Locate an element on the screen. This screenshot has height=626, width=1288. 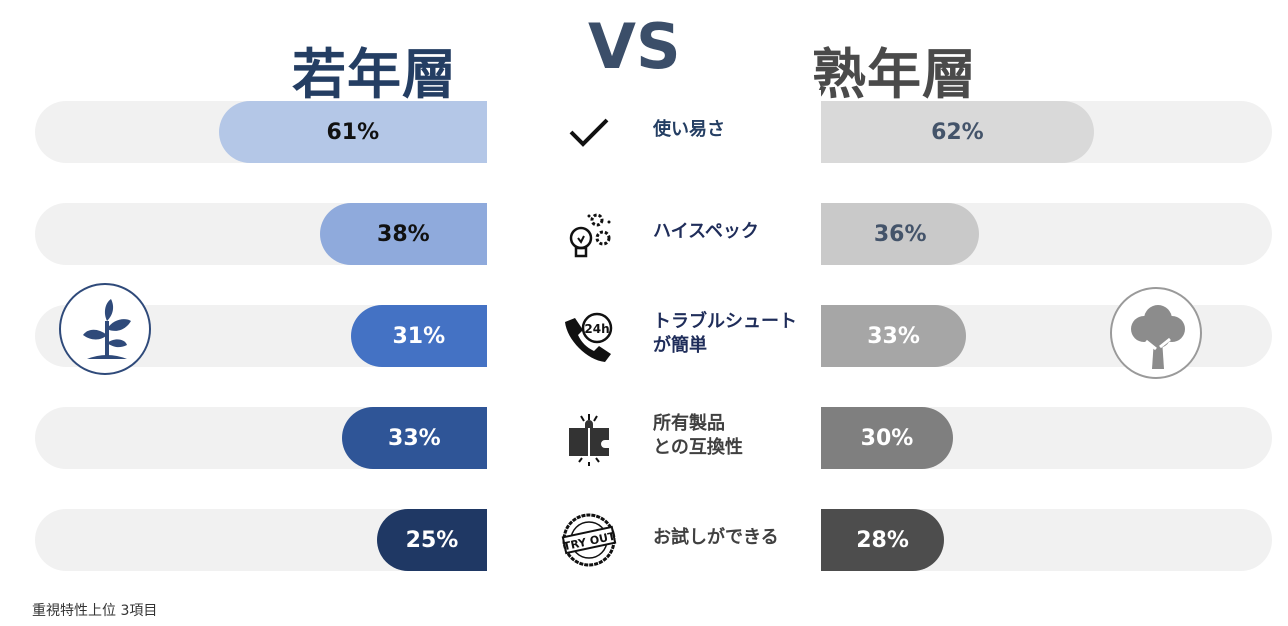
bar-senior: 62% is located at coordinates (957, 132).